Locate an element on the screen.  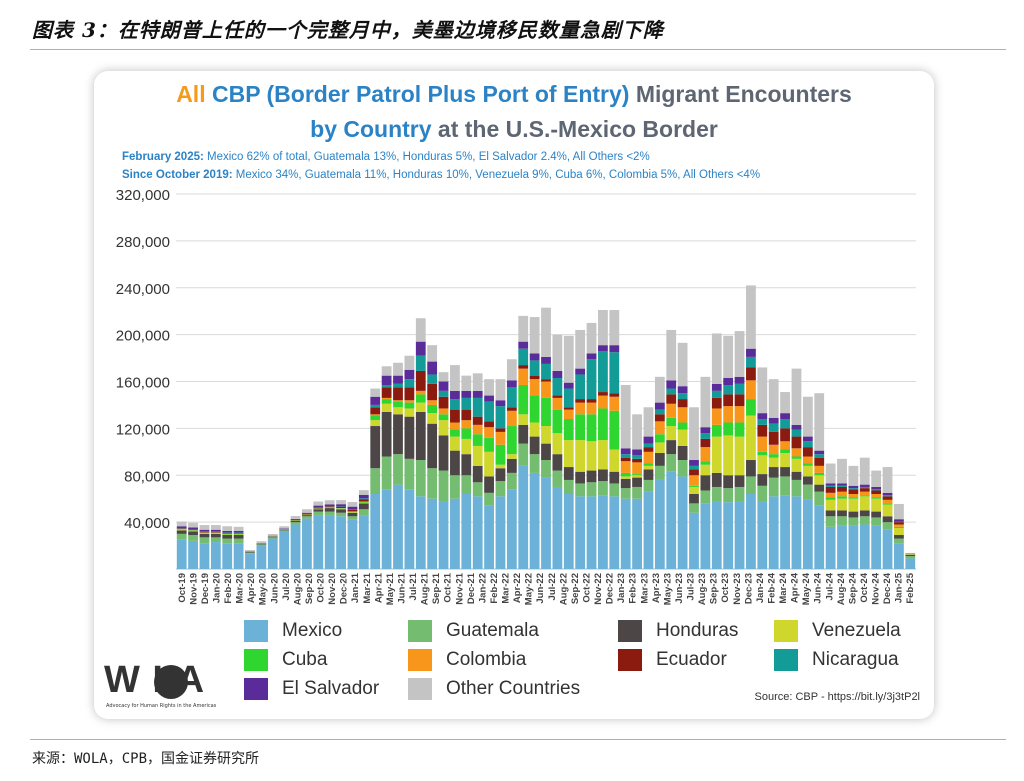
x-tick-label: Oct-23 is located at coordinates (725, 588).